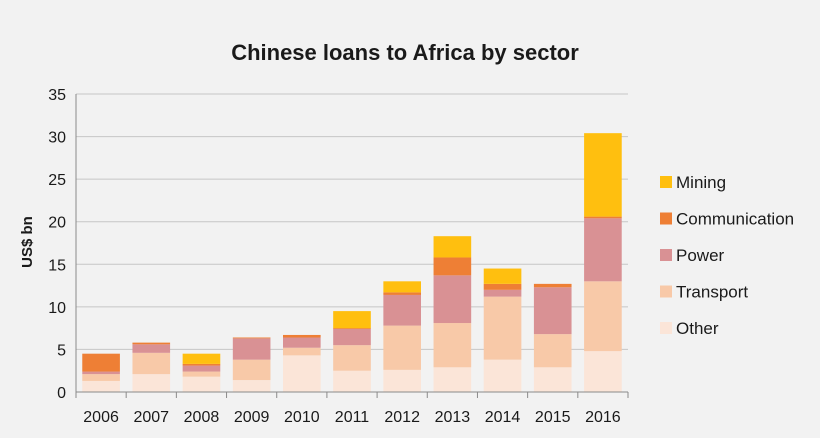 The height and width of the screenshot is (438, 820). Describe the element at coordinates (552, 285) in the screenshot. I see `bar-segment-communication-2015` at that location.